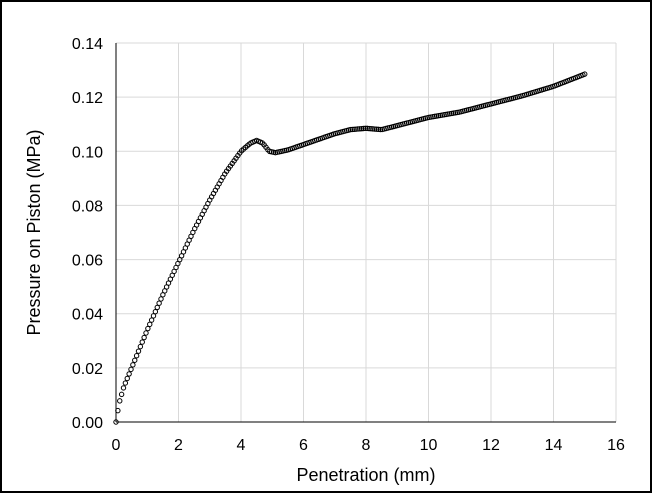  Describe the element at coordinates (241, 445) in the screenshot. I see `x-tick-label: 4` at that location.